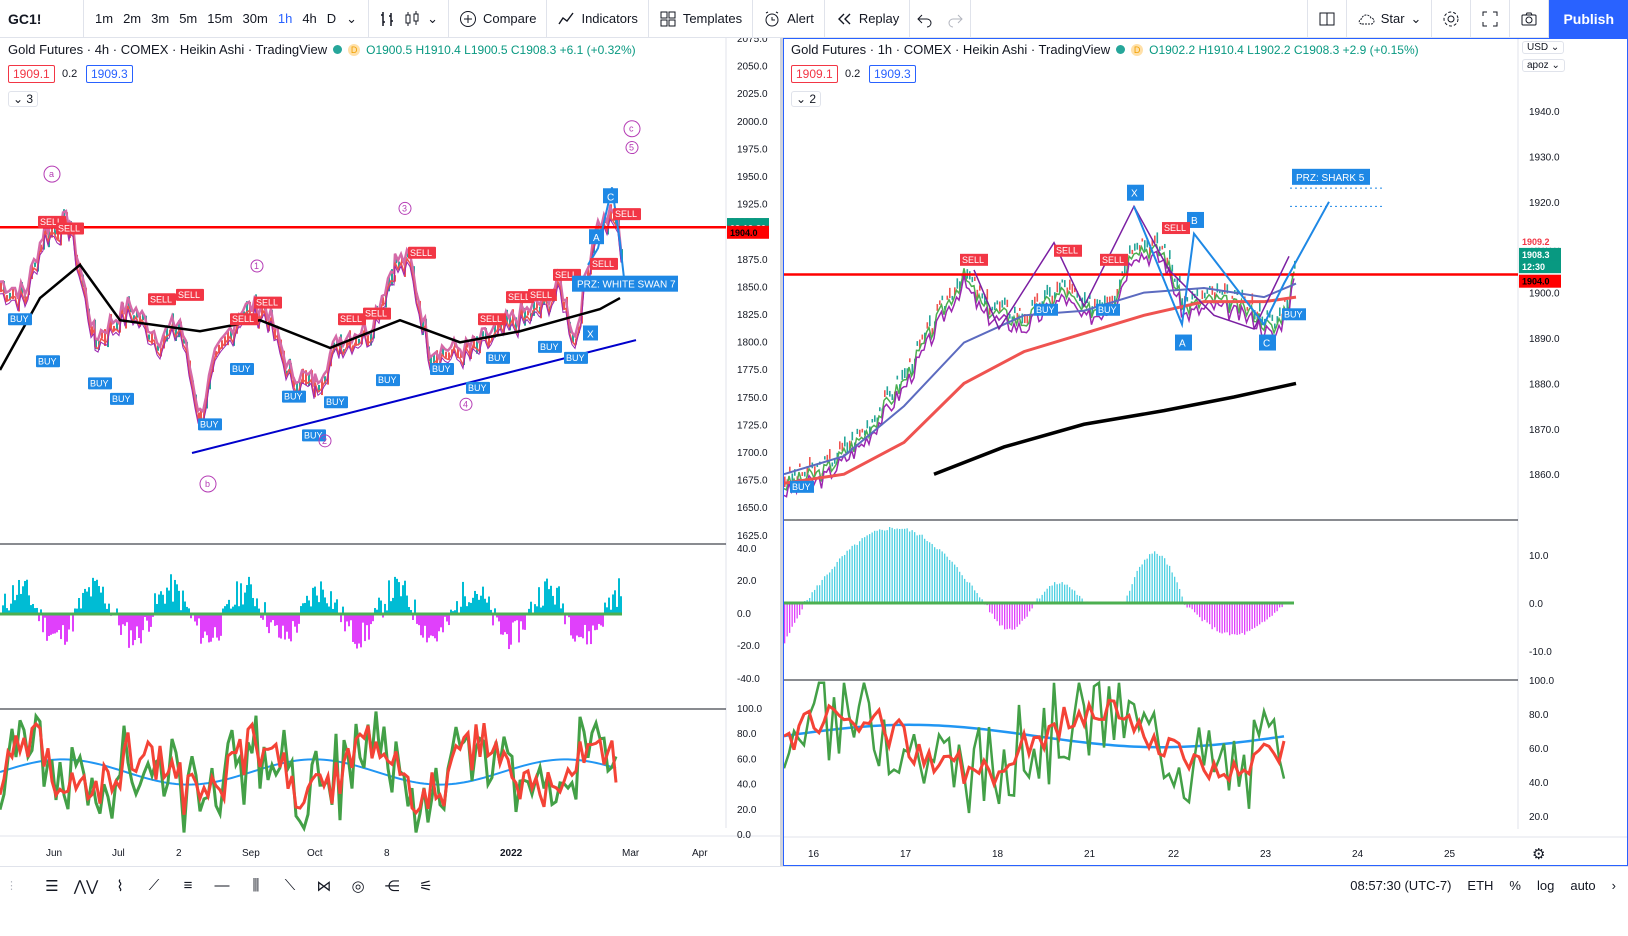 The height and width of the screenshot is (936, 1628). Describe the element at coordinates (358, 886) in the screenshot. I see `spiral-icon: ◎` at that location.